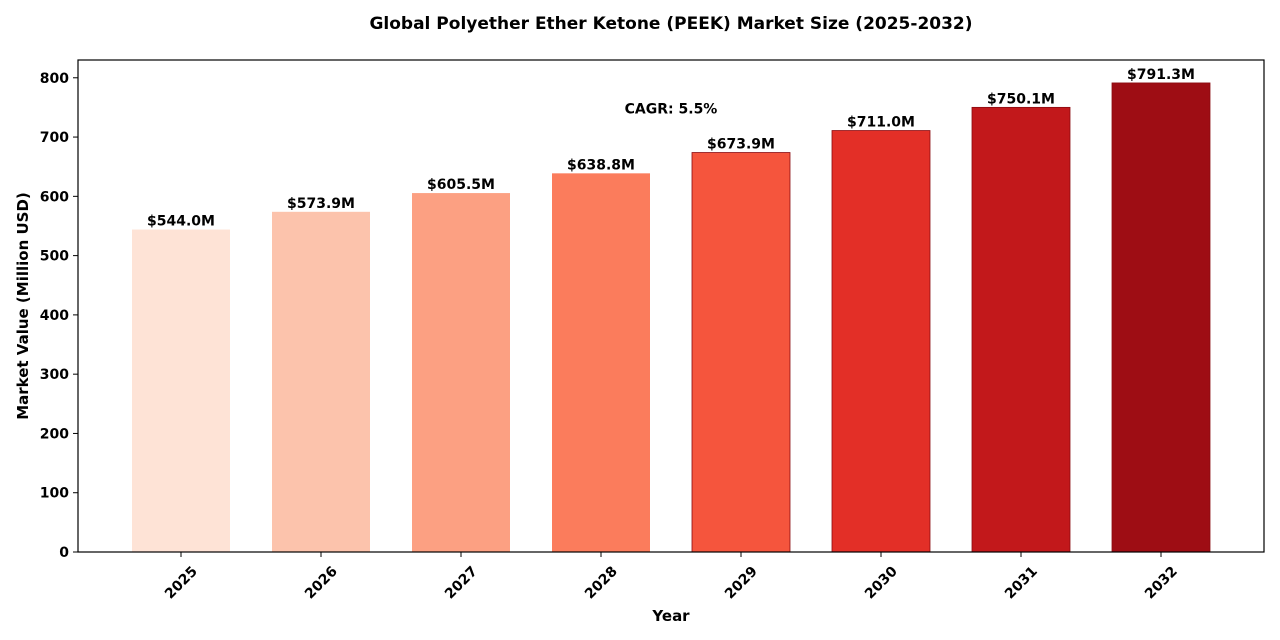  I want to click on bar-2031, so click(1021, 329).